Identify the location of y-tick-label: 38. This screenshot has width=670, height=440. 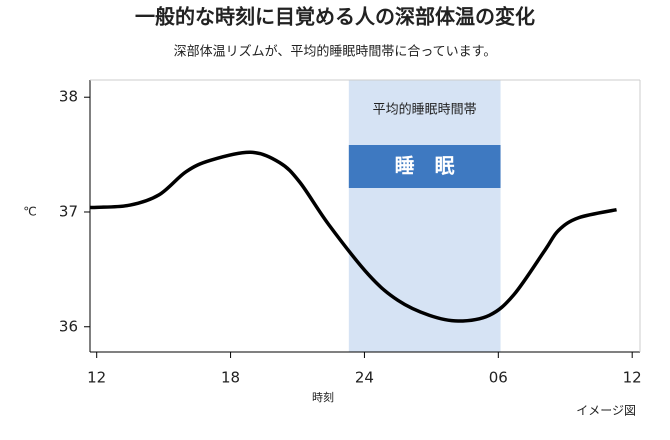
(68, 97).